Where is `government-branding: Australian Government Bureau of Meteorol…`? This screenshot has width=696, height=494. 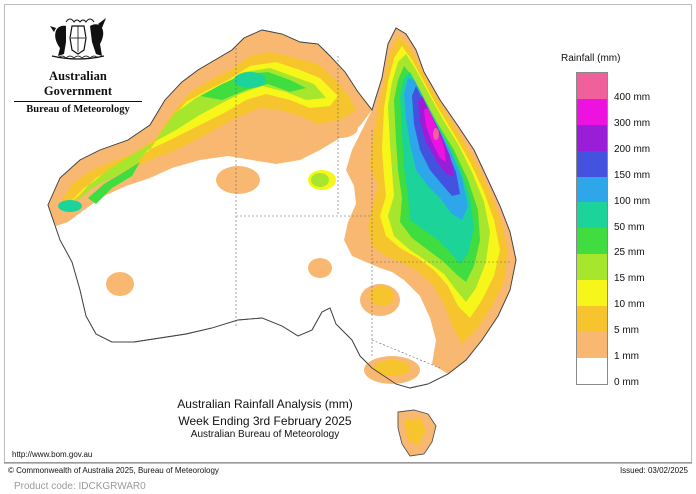
government-branding: Australian Government Bureau of Meteorol… is located at coordinates (78, 67).